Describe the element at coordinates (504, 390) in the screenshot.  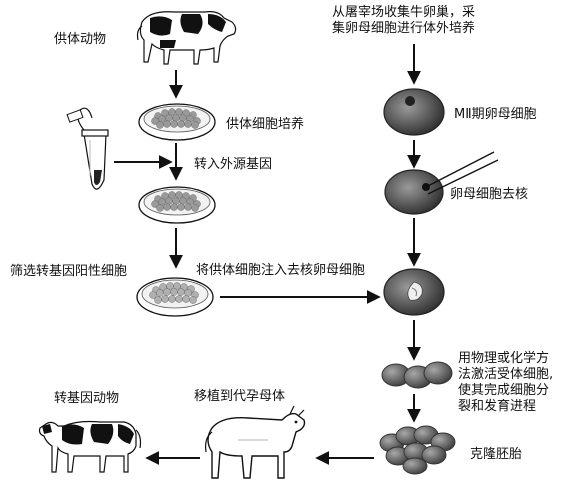
I see `label-activate-3: 使其完成细胞分` at that location.